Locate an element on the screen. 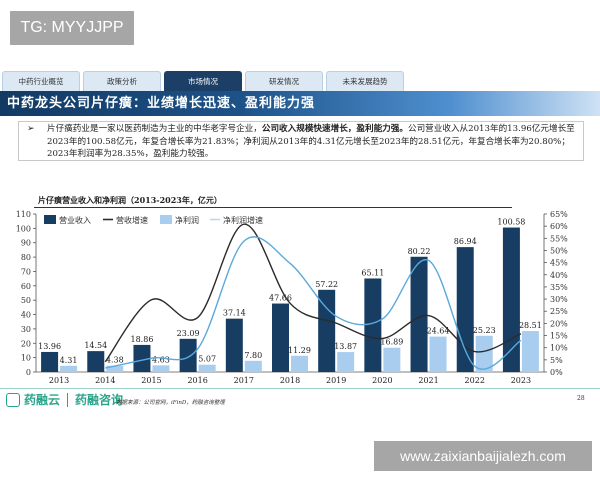 The width and height of the screenshot is (600, 480). logo-separator is located at coordinates (68, 399).